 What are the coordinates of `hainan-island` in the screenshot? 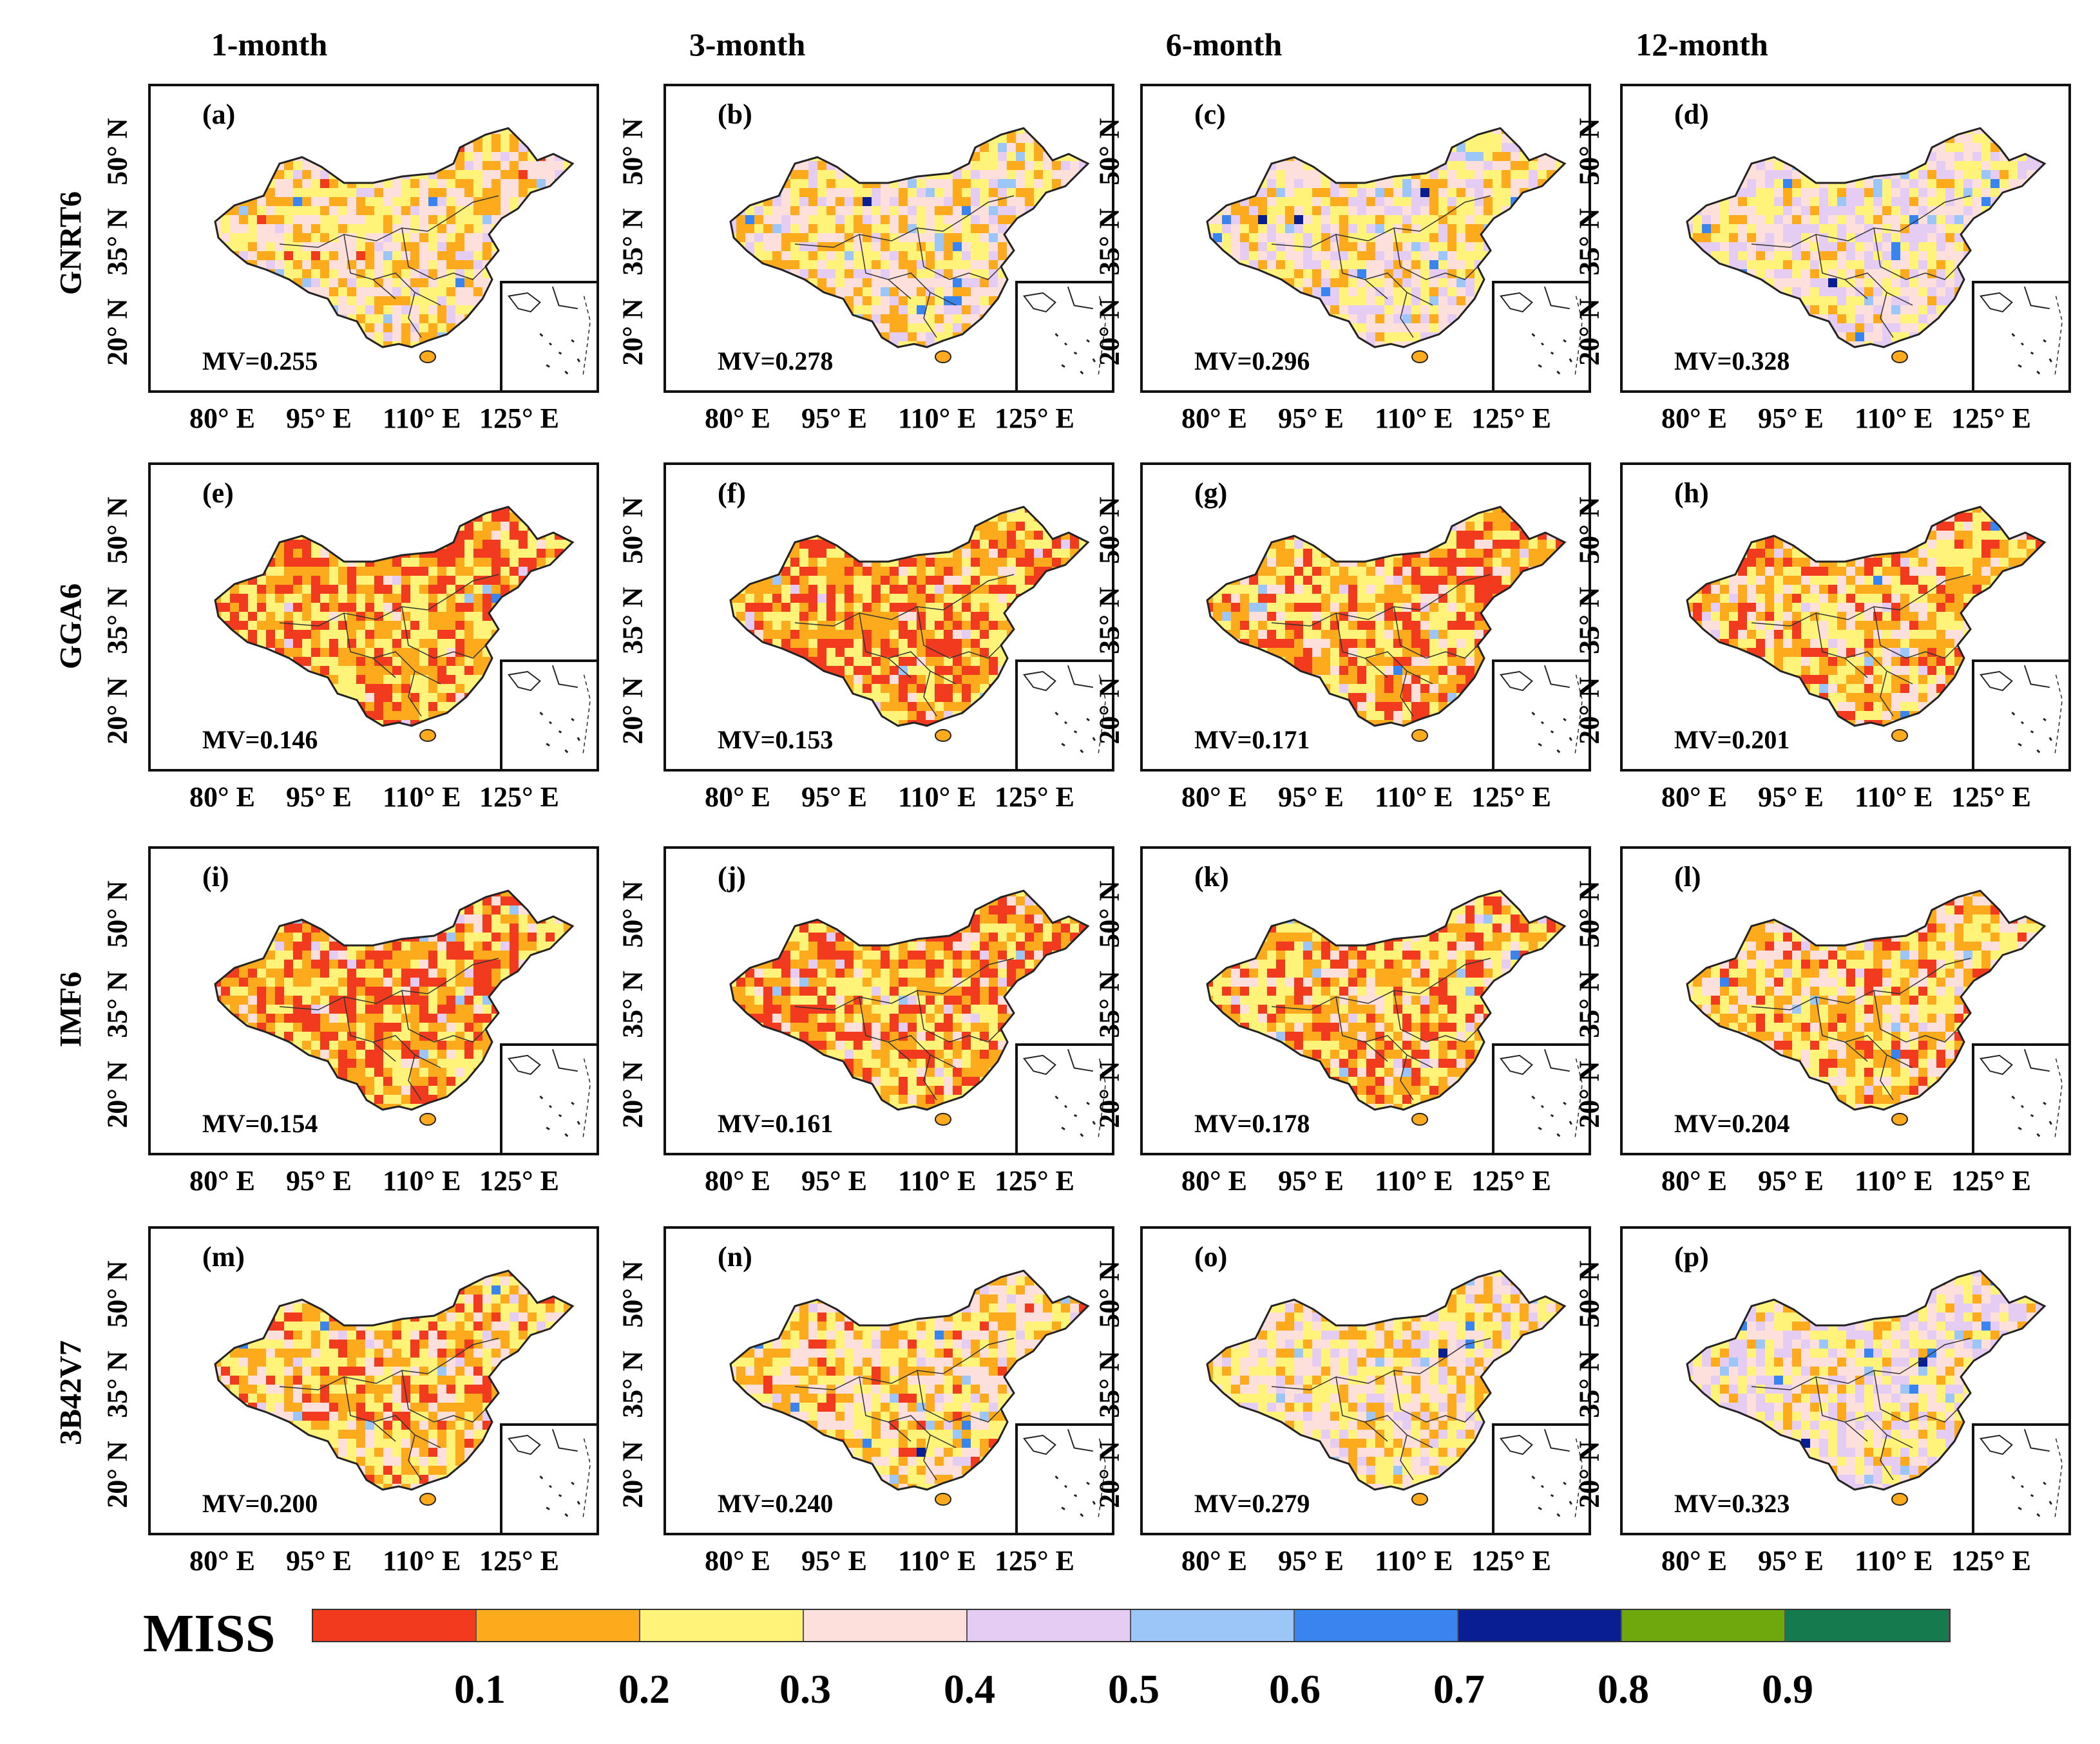 It's located at (1419, 356).